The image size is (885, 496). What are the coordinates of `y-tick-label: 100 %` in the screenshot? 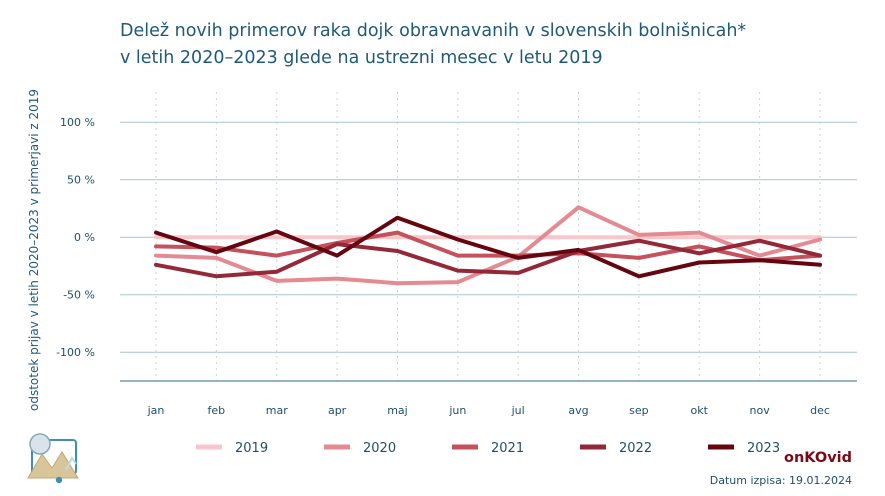 It's located at (77, 122).